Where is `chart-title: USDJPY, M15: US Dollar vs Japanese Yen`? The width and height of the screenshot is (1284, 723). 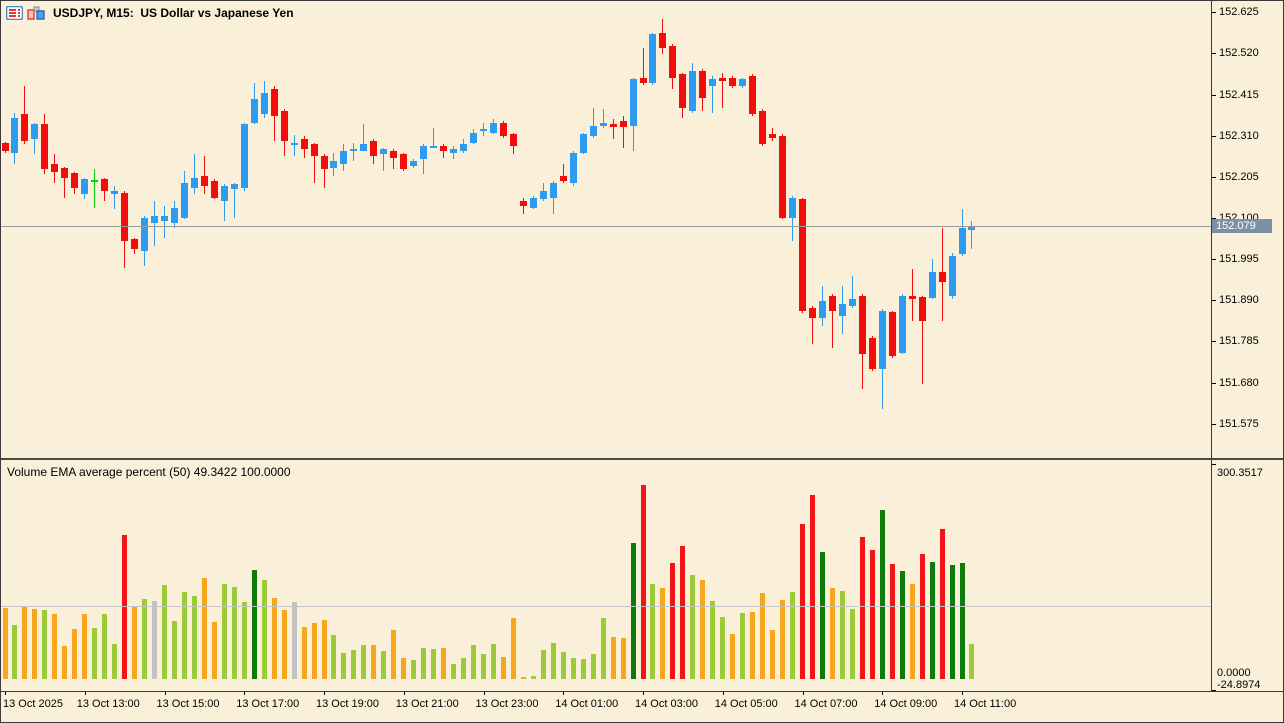 chart-title: USDJPY, M15: US Dollar vs Japanese Yen is located at coordinates (173, 13).